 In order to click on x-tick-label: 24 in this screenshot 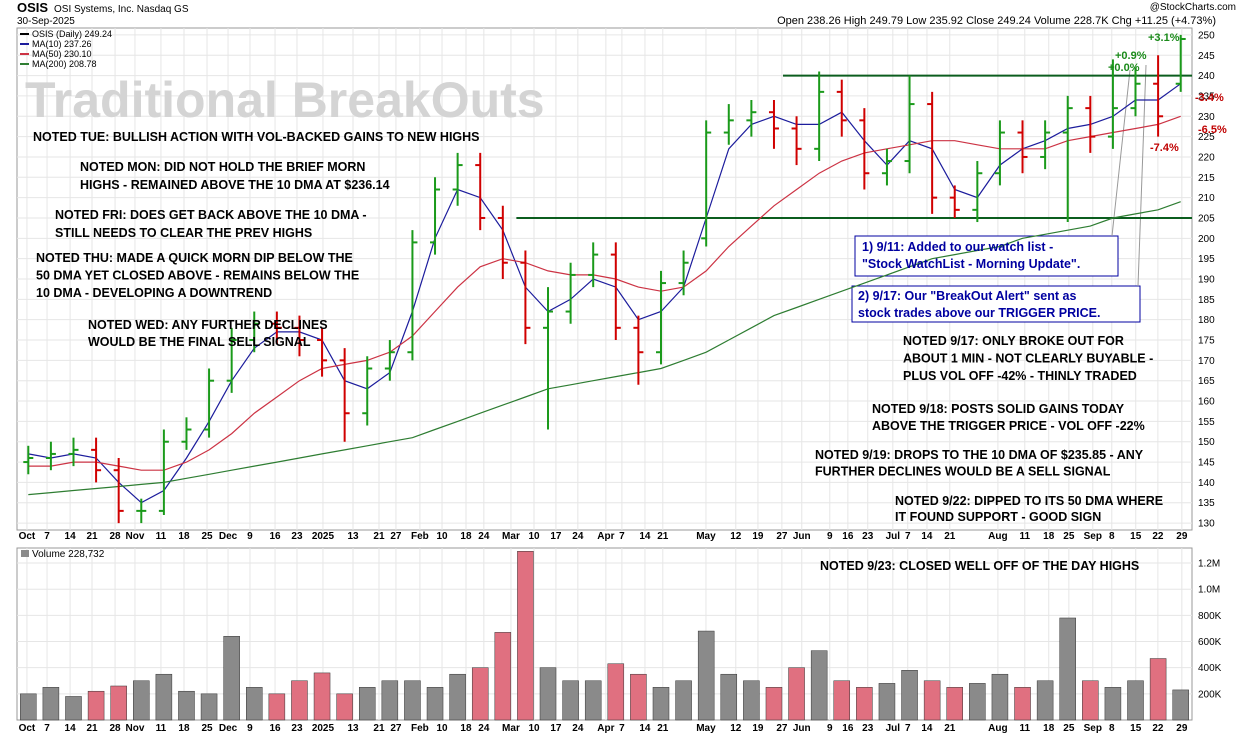, I will do `click(484, 536)`.